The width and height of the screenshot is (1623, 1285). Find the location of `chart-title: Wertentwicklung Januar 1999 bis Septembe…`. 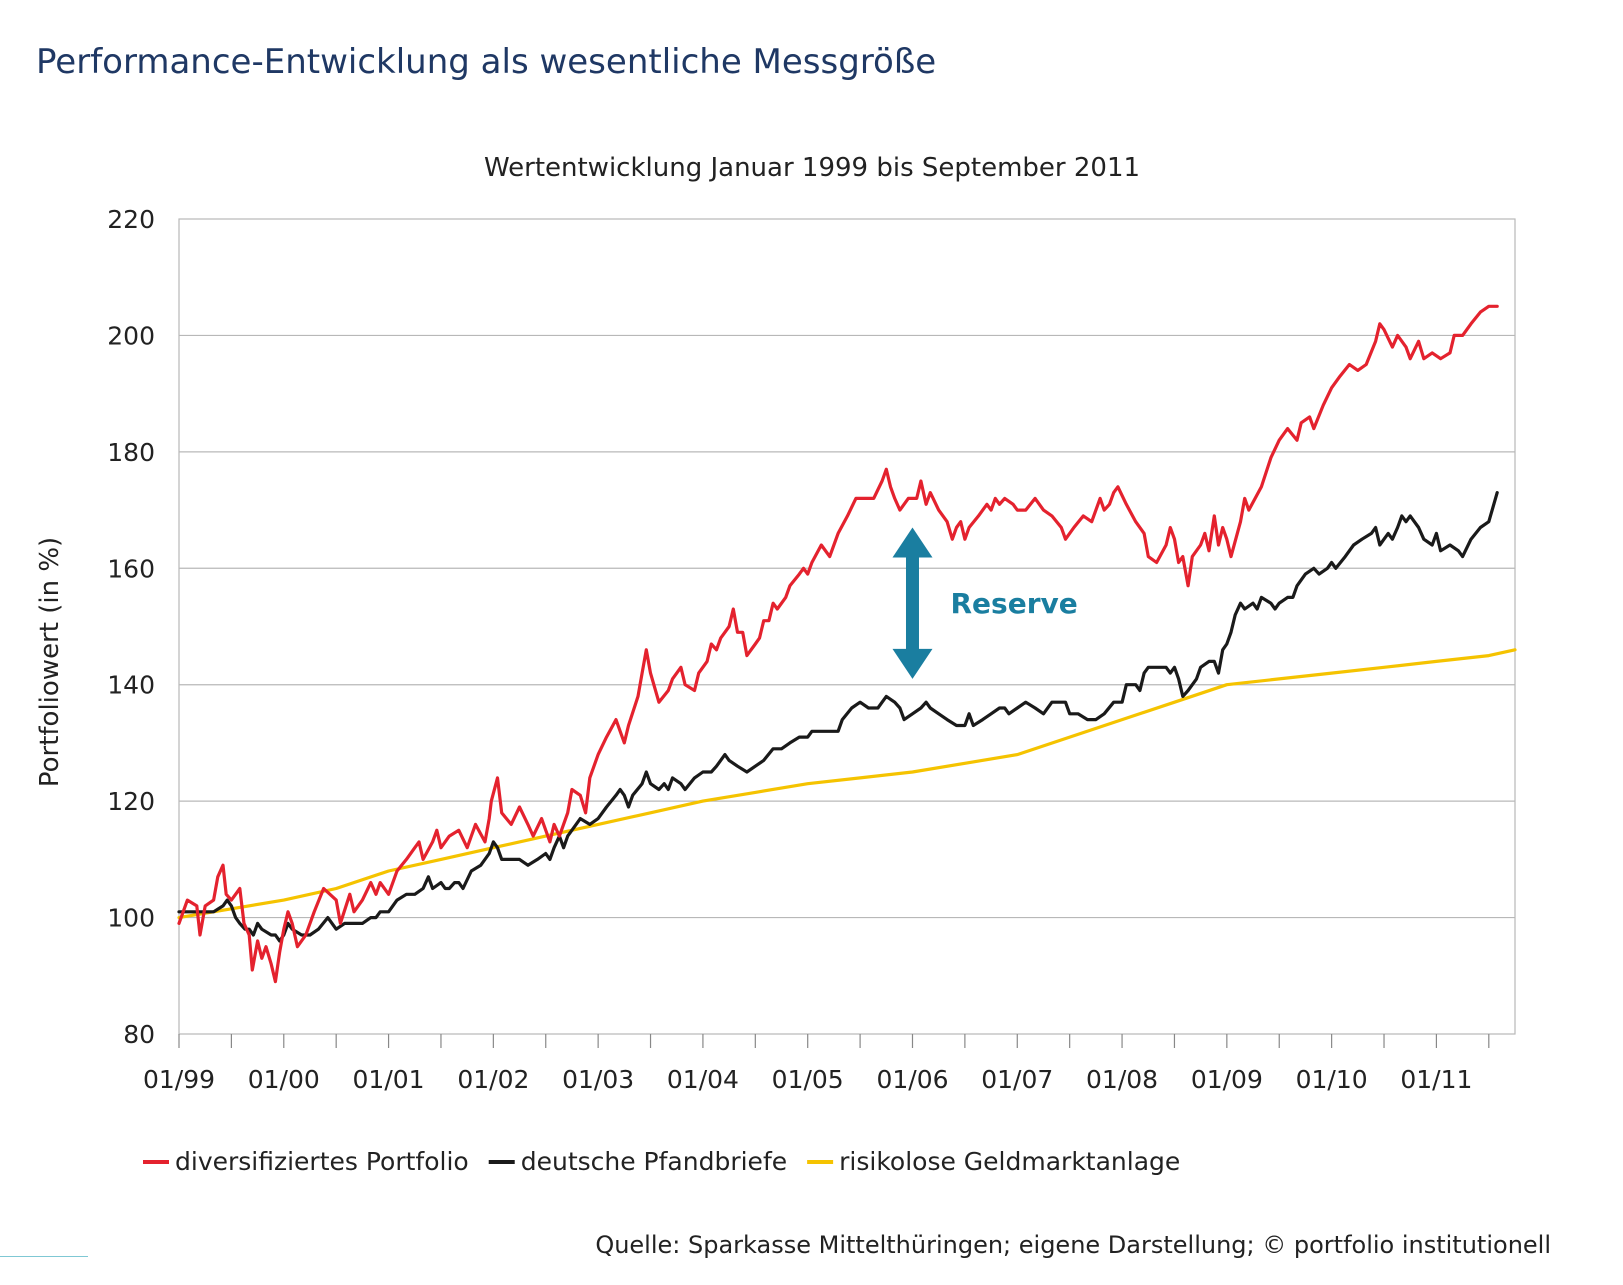

chart-title: Wertentwicklung Januar 1999 bis Septembe… is located at coordinates (812, 168).